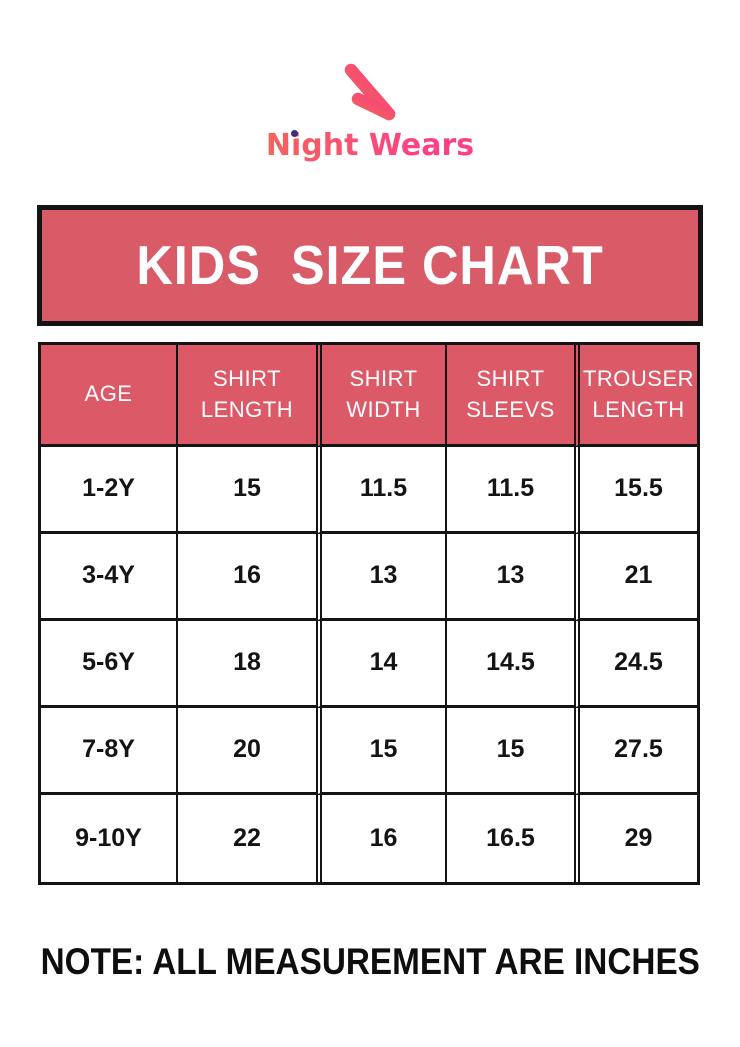 The image size is (740, 1047). Describe the element at coordinates (109, 838) in the screenshot. I see `cell-age: 9-10Y` at that location.